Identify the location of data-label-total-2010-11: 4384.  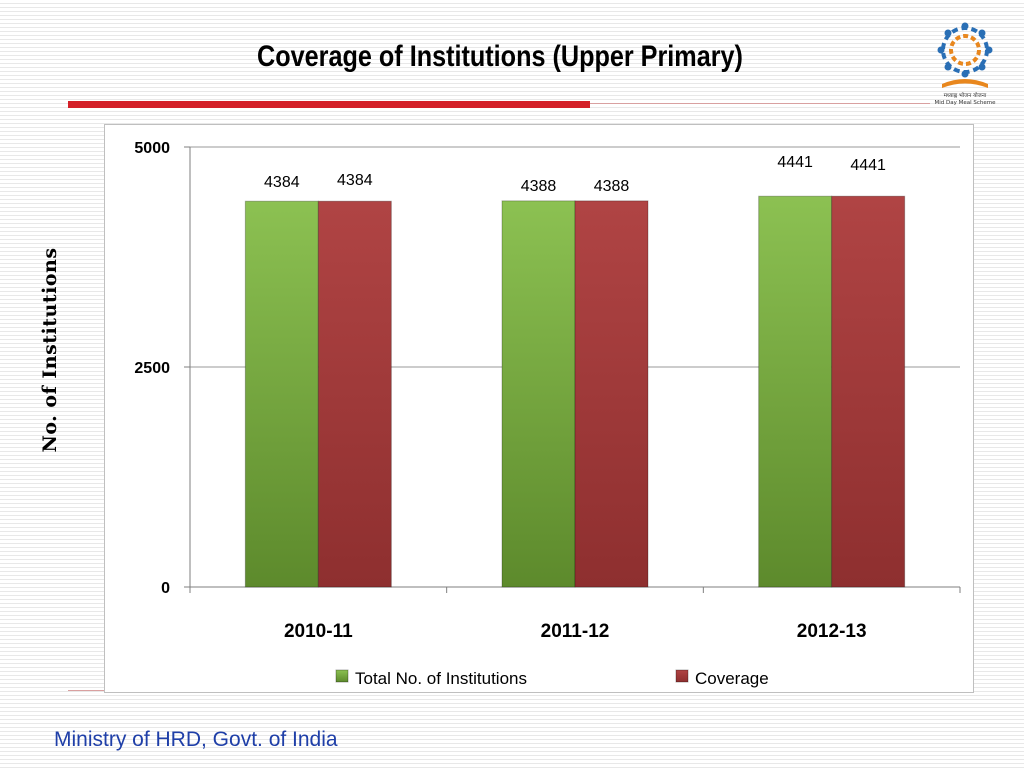
(282, 182).